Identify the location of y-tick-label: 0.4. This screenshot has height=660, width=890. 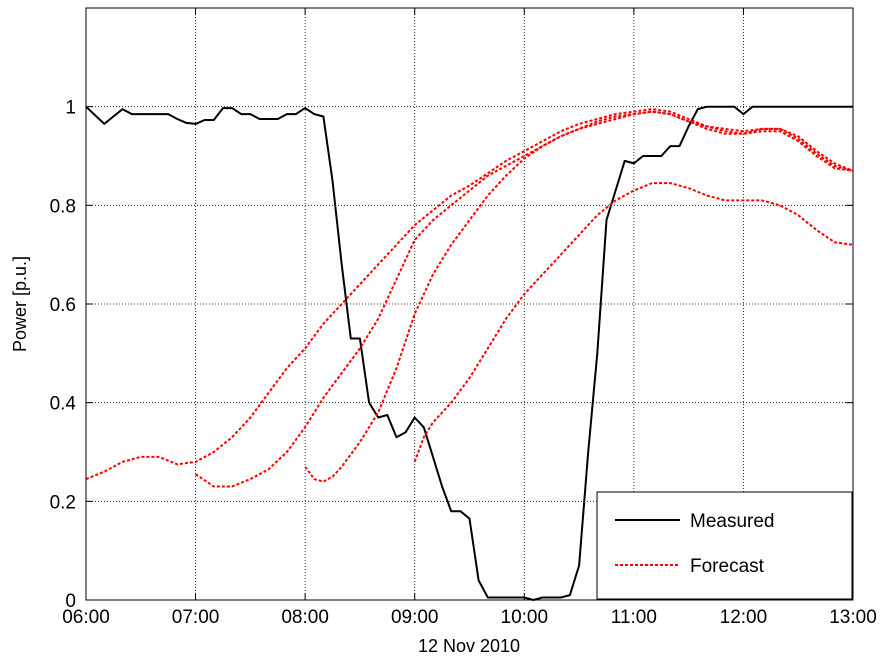
(63, 404).